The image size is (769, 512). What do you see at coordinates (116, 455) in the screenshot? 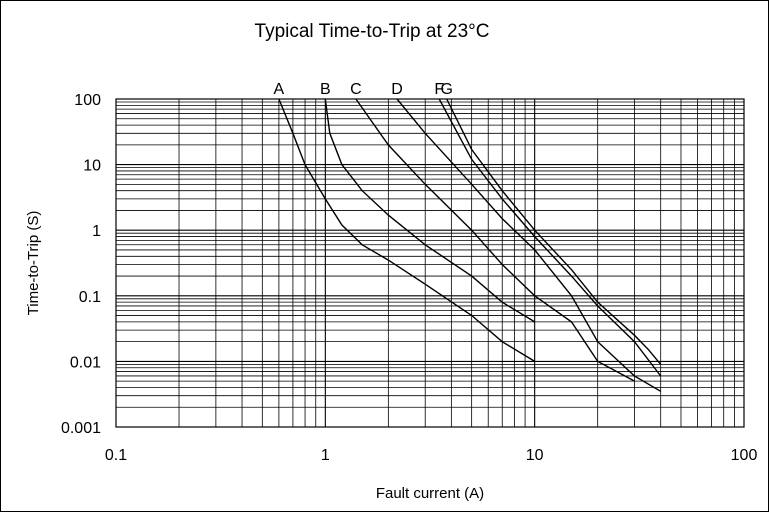
I see `x-tick-label: 0.1` at bounding box center [116, 455].